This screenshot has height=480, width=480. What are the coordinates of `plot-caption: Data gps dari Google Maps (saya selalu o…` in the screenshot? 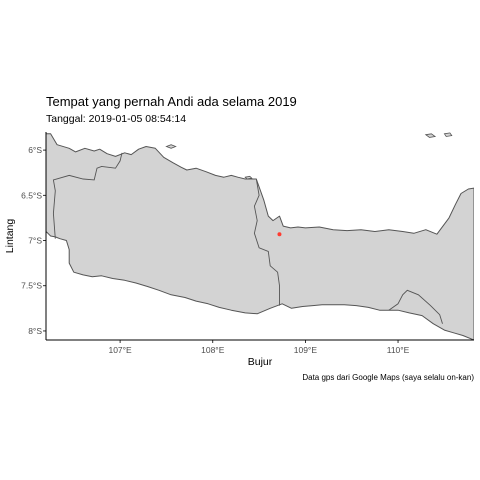 It's located at (388, 377).